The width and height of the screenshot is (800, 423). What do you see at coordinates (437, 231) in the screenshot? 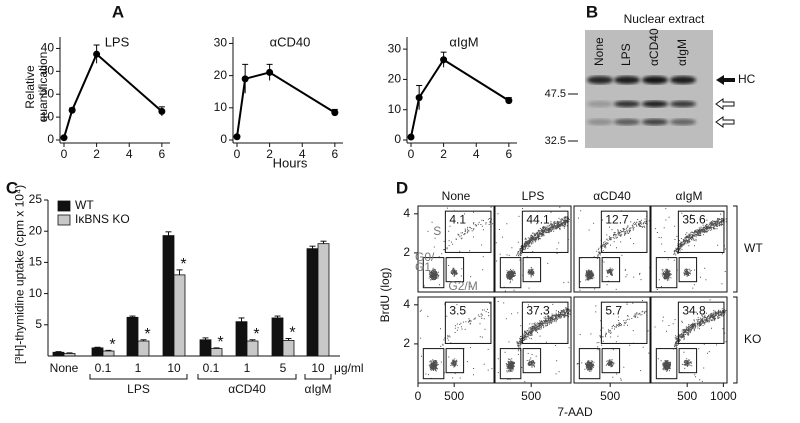
I see `gate-label: S` at bounding box center [437, 231].